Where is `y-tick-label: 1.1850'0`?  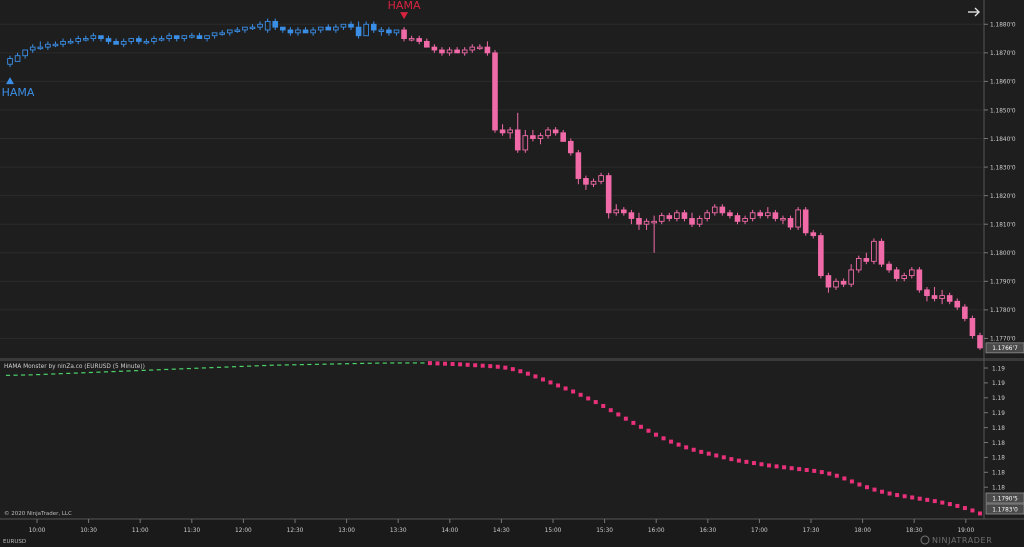
y-tick-label: 1.1850'0 is located at coordinates (1003, 111).